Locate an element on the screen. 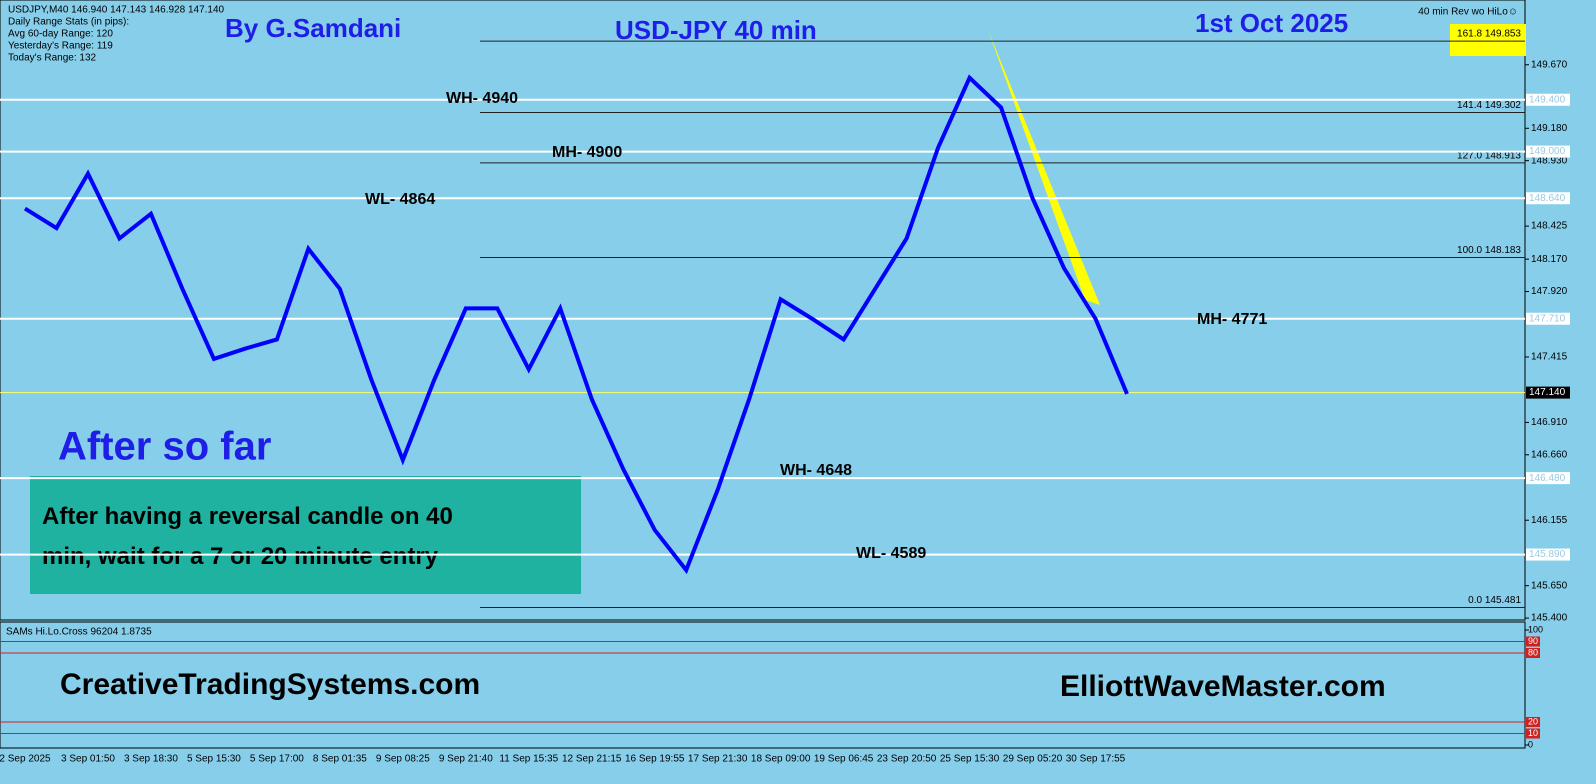 This screenshot has width=1596, height=784. title: USD-JPY 40 min is located at coordinates (716, 30).